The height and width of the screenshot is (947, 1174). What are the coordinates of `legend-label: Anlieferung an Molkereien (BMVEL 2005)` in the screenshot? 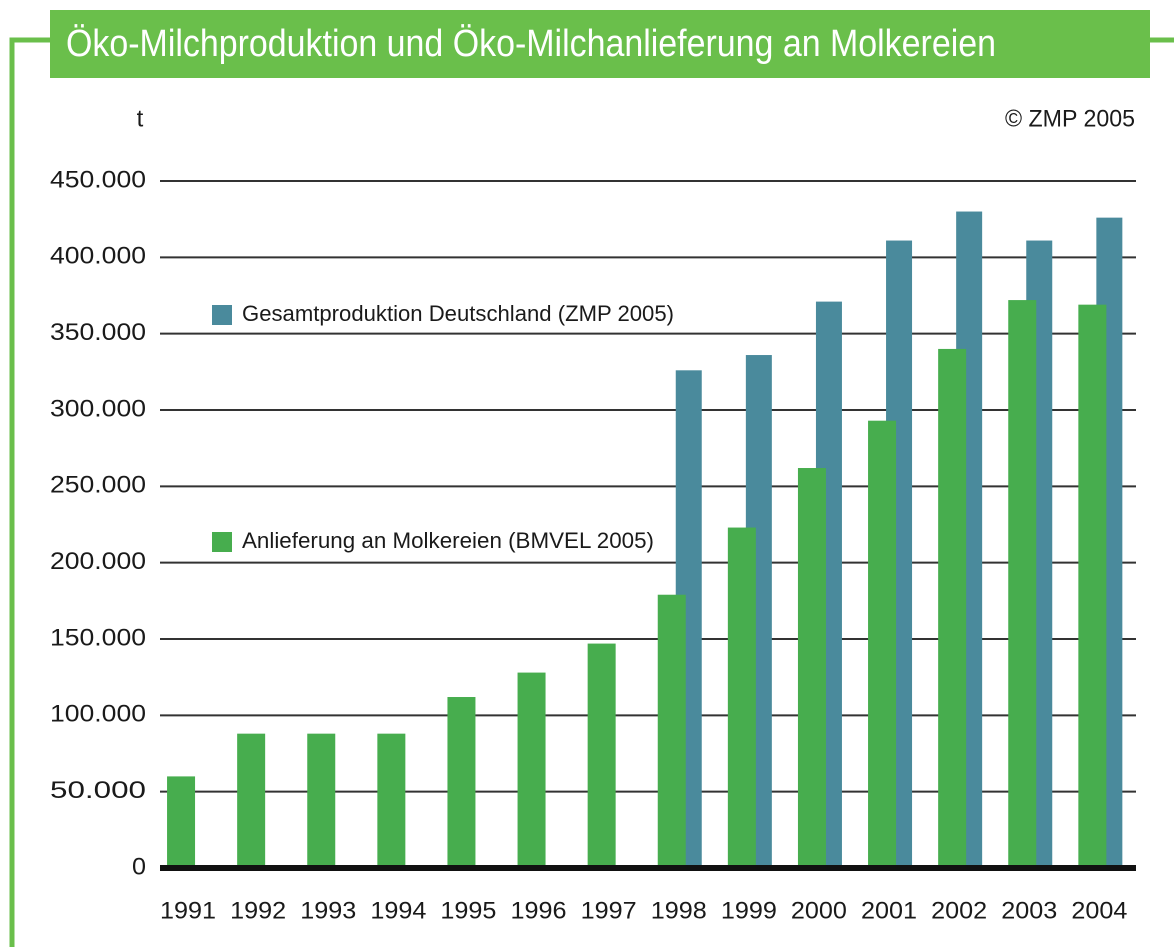 It's located at (448, 540).